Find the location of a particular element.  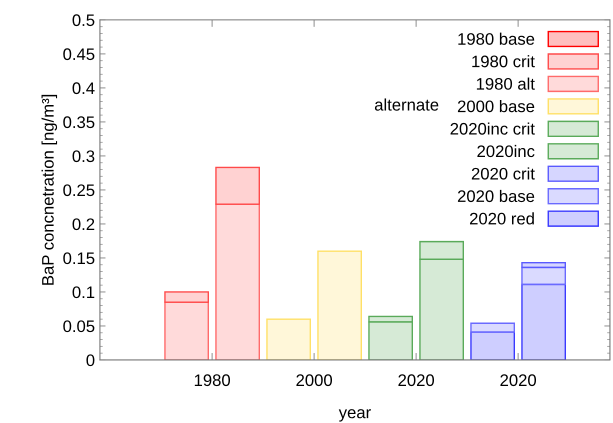

legend-label: 2020 red is located at coordinates (502, 218).